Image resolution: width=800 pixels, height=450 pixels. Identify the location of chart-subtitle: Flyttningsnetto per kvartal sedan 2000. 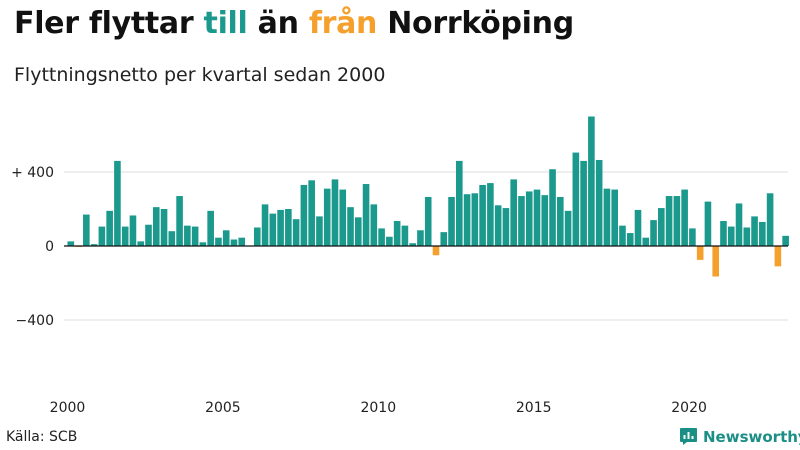
(200, 75).